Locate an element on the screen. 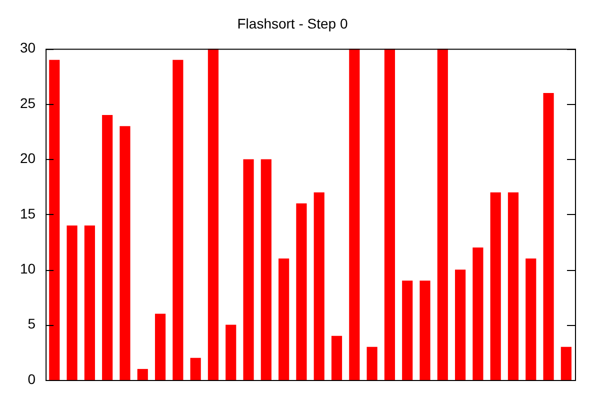 Image resolution: width=600 pixels, height=400 pixels. y-tick-label: 0 is located at coordinates (32, 378).